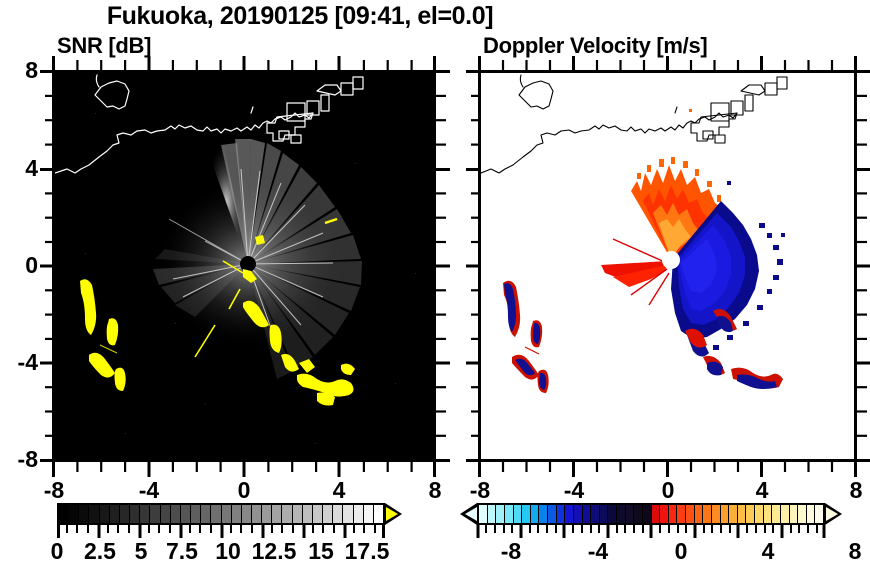  Describe the element at coordinates (595, 45) in the screenshot. I see `velocity-panel-title: Doppler Velocity [m/s]` at that location.